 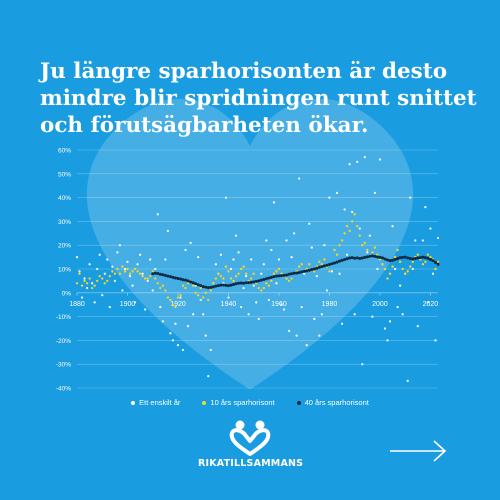 I want to click on x-tick-label: 1960, so click(x=279, y=304).